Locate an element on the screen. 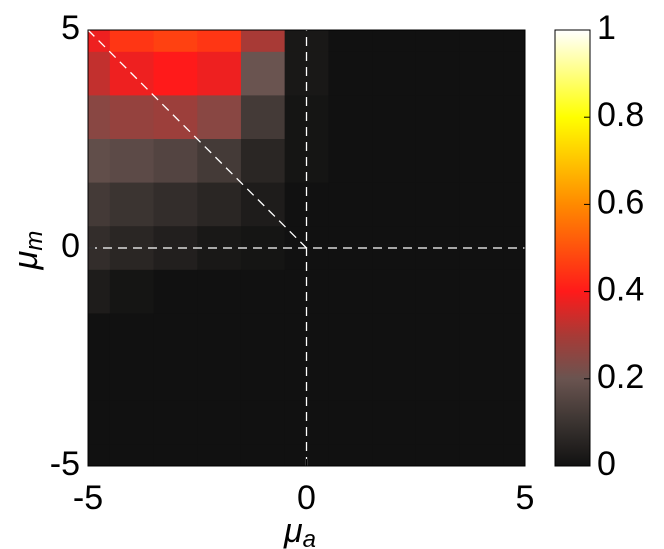 This screenshot has width=664, height=549. colorbar-tick-label: 0.8 is located at coordinates (620, 115).